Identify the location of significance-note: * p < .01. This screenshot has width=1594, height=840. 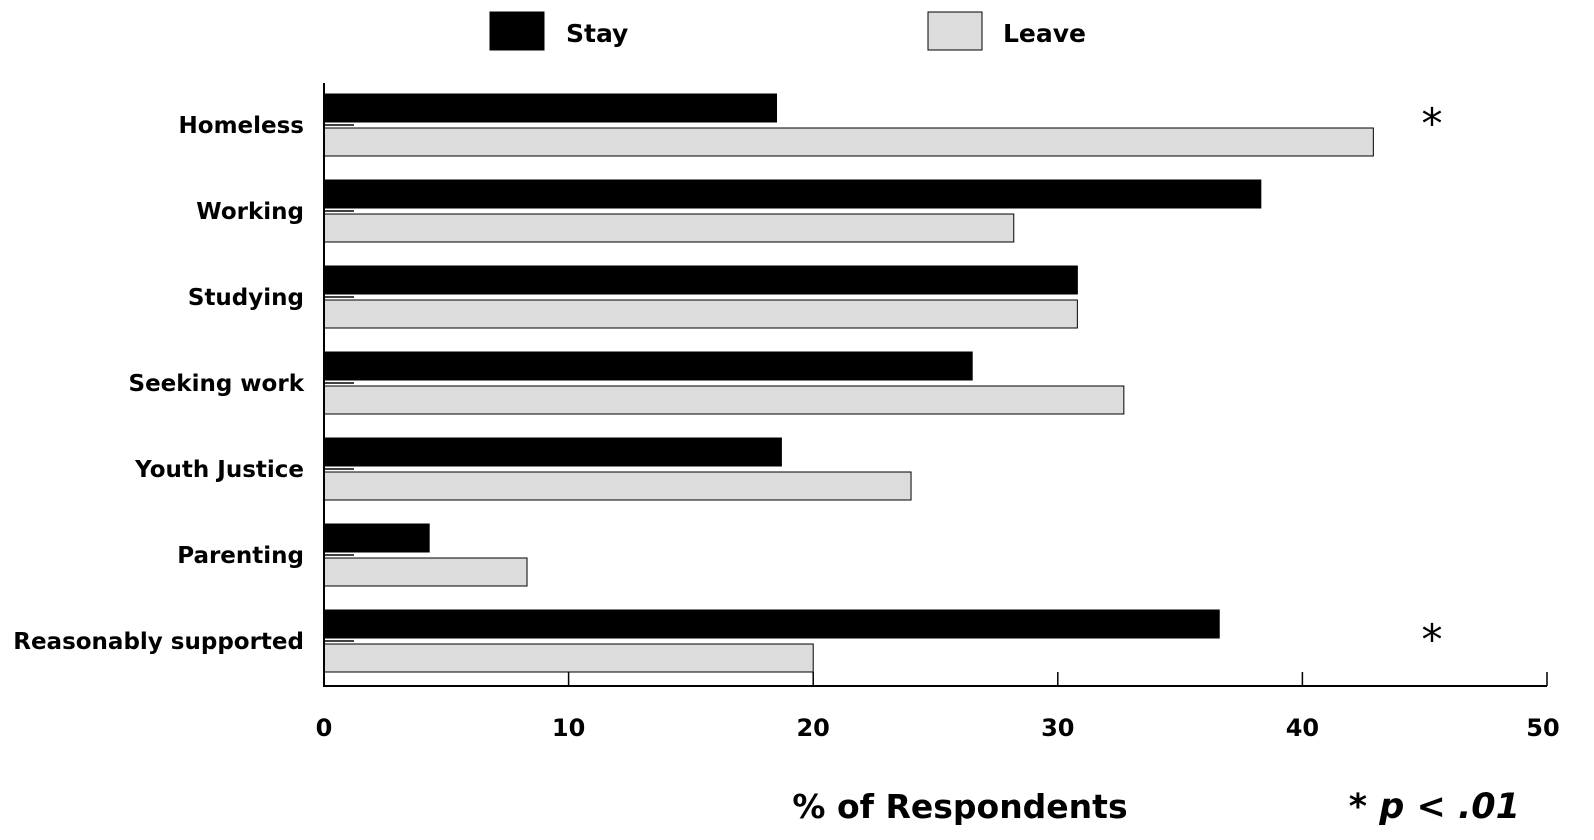
(1434, 807).